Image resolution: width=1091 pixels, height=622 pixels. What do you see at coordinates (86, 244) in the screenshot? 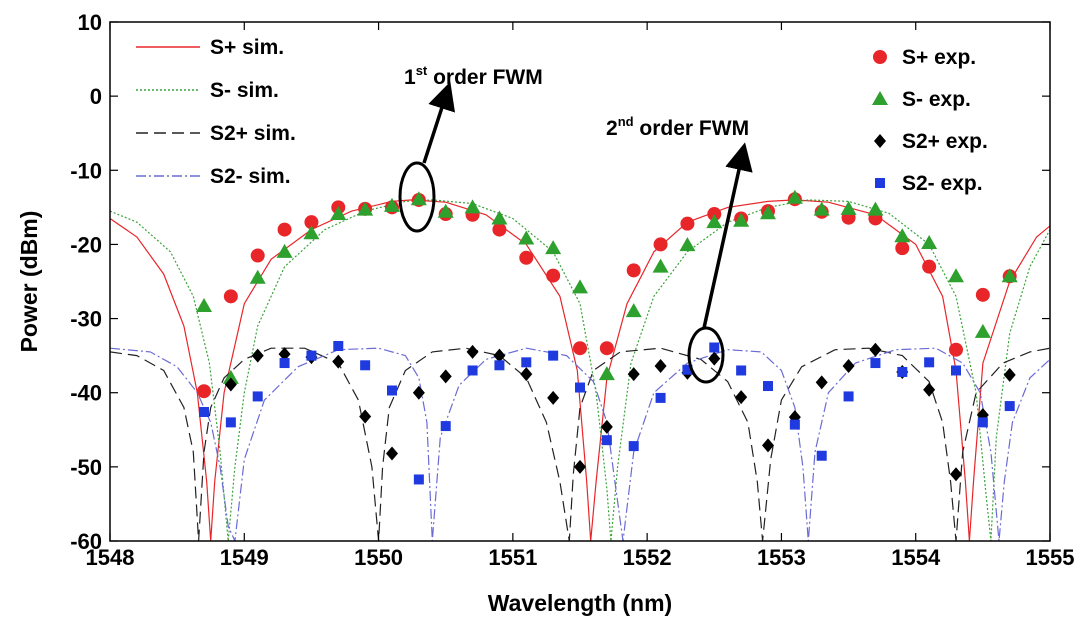
I see `y-tick-label: -20` at bounding box center [86, 244].